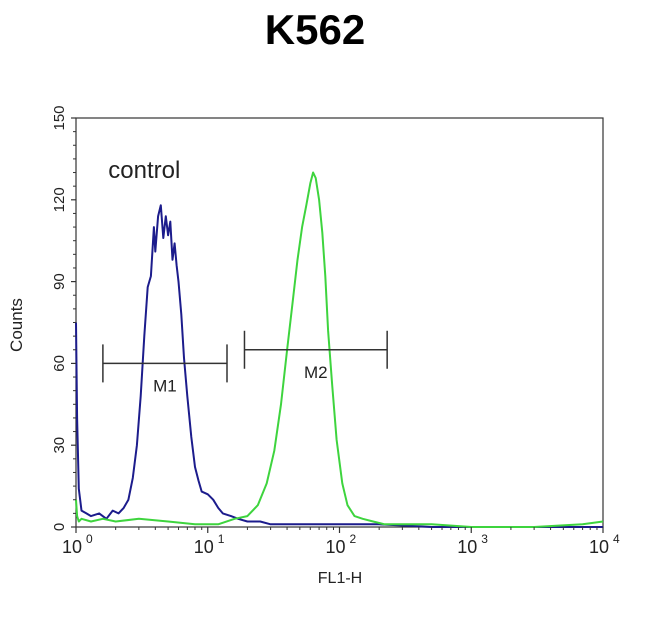 This screenshot has height=622, width=650. What do you see at coordinates (59, 281) in the screenshot?
I see `y-tick-label: 90` at bounding box center [59, 281].